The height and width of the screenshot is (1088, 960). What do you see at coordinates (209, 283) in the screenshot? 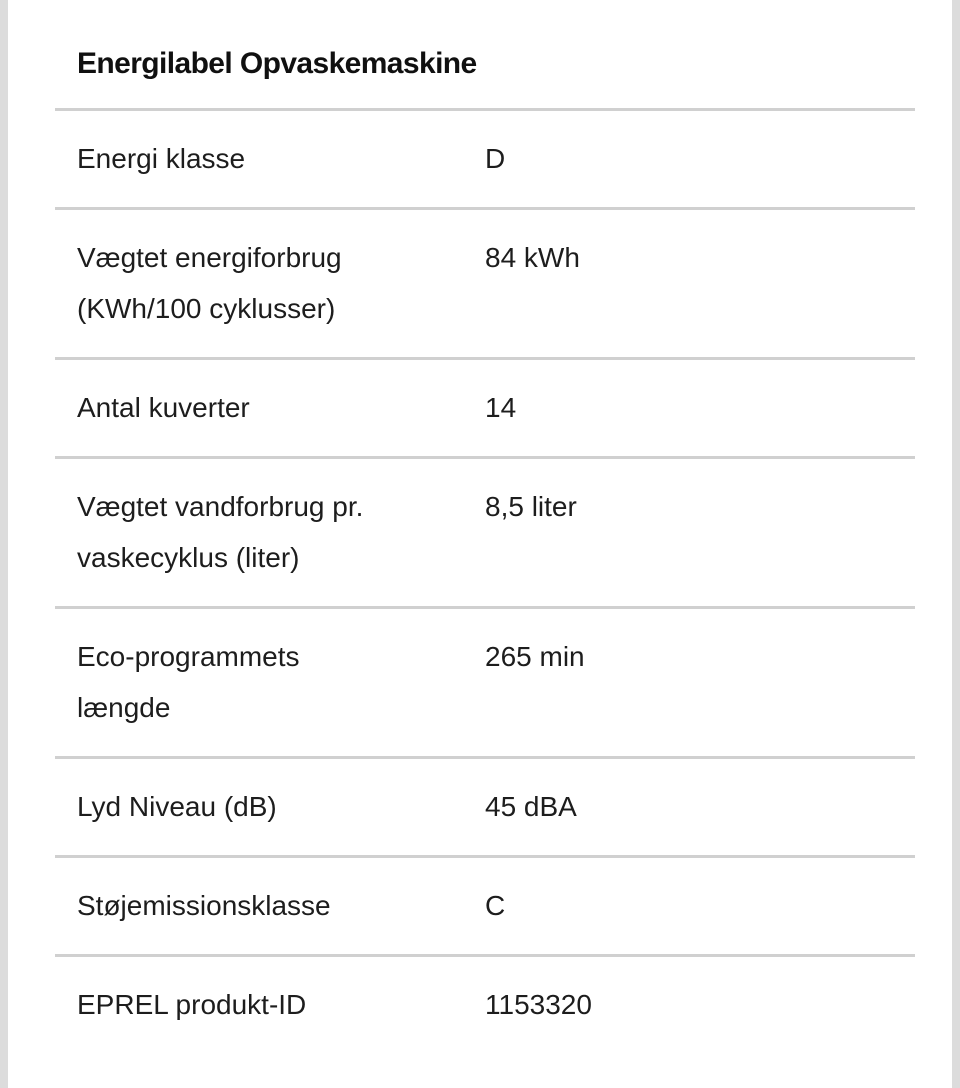
I see `row-label: Vægtet energiforbrug (KWh/100 cyklusser)` at bounding box center [209, 283].